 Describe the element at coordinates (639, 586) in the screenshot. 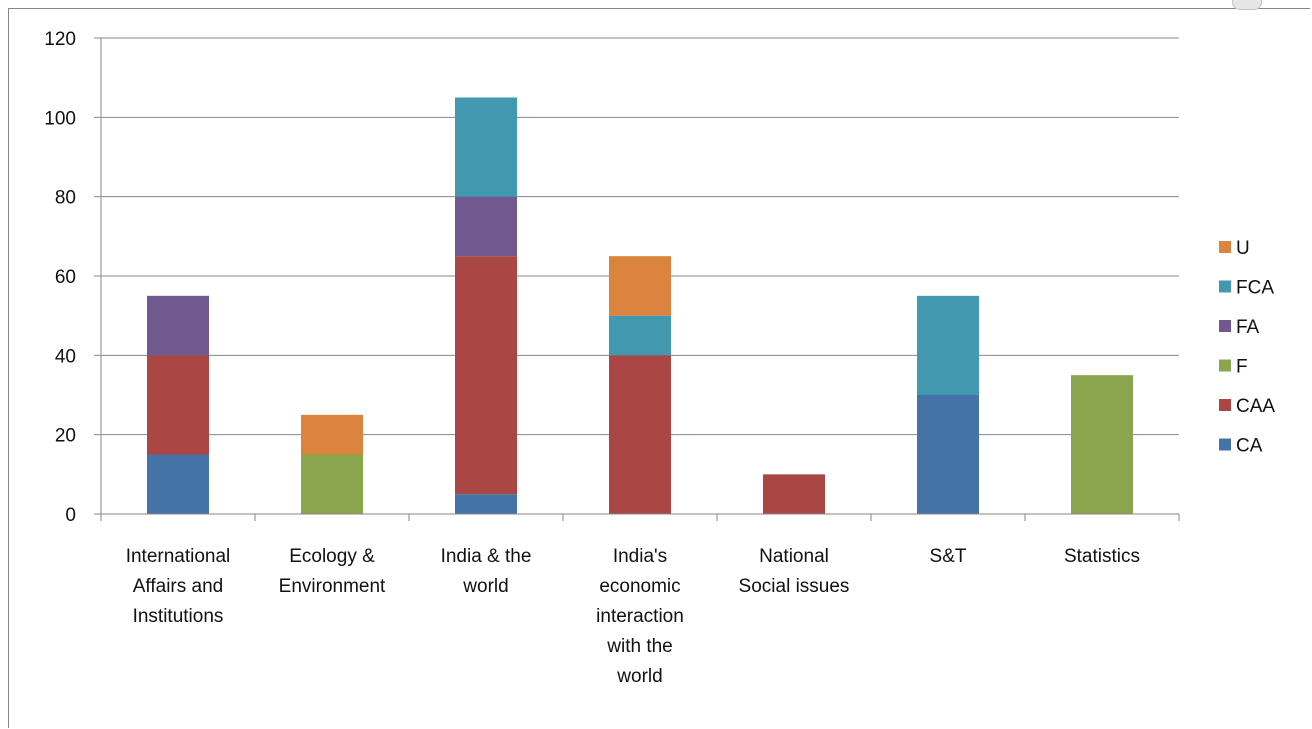

I see `x-category-label-line: economic` at that location.